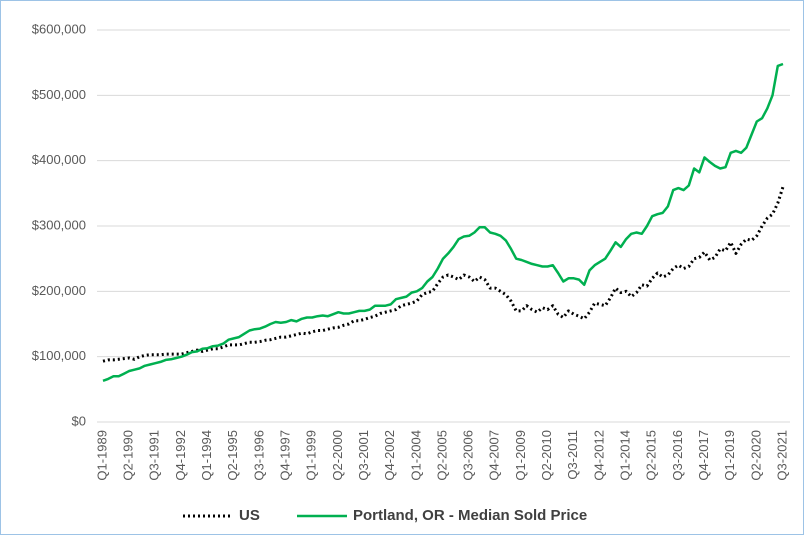 This screenshot has height=535, width=804. I want to click on x-tick-label: Q3-2016, so click(677, 455).